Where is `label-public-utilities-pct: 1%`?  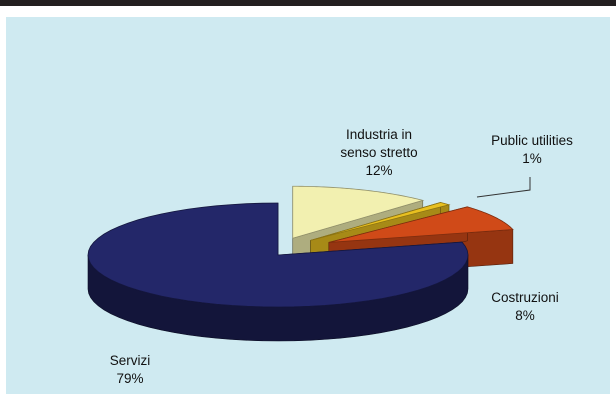
label-public-utilities-pct: 1% is located at coordinates (532, 158).